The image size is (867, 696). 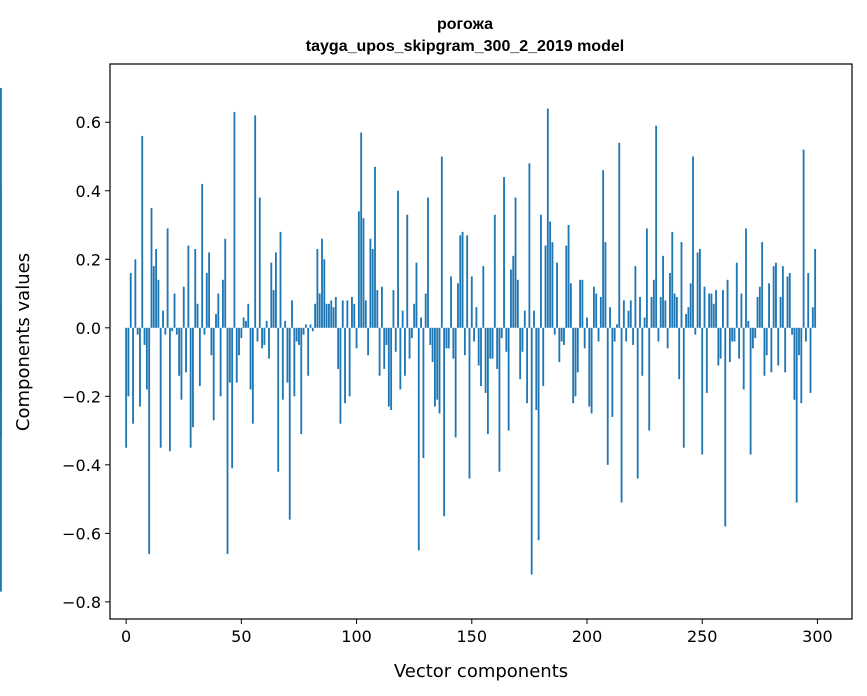 I want to click on x-tick-label: 250, so click(x=702, y=636).